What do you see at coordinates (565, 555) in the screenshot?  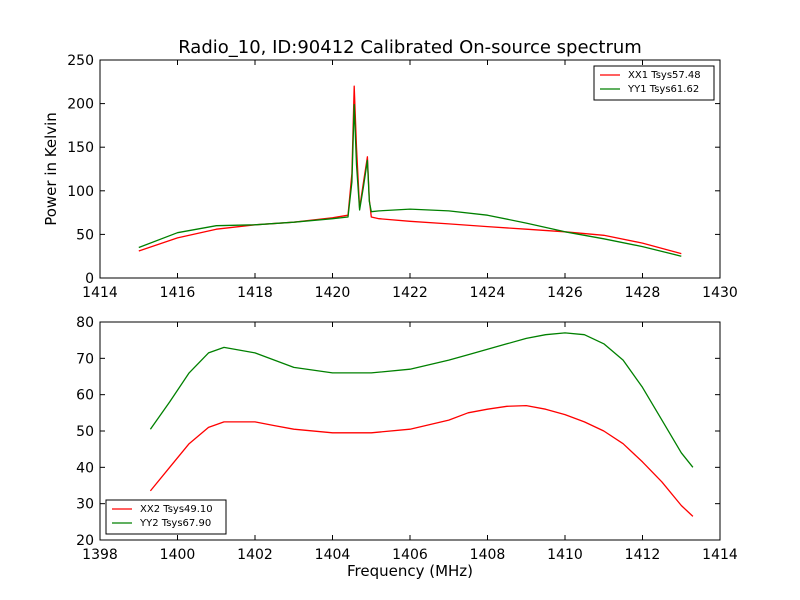 I see `bottom-chart-xtick-label: 1410` at bounding box center [565, 555].